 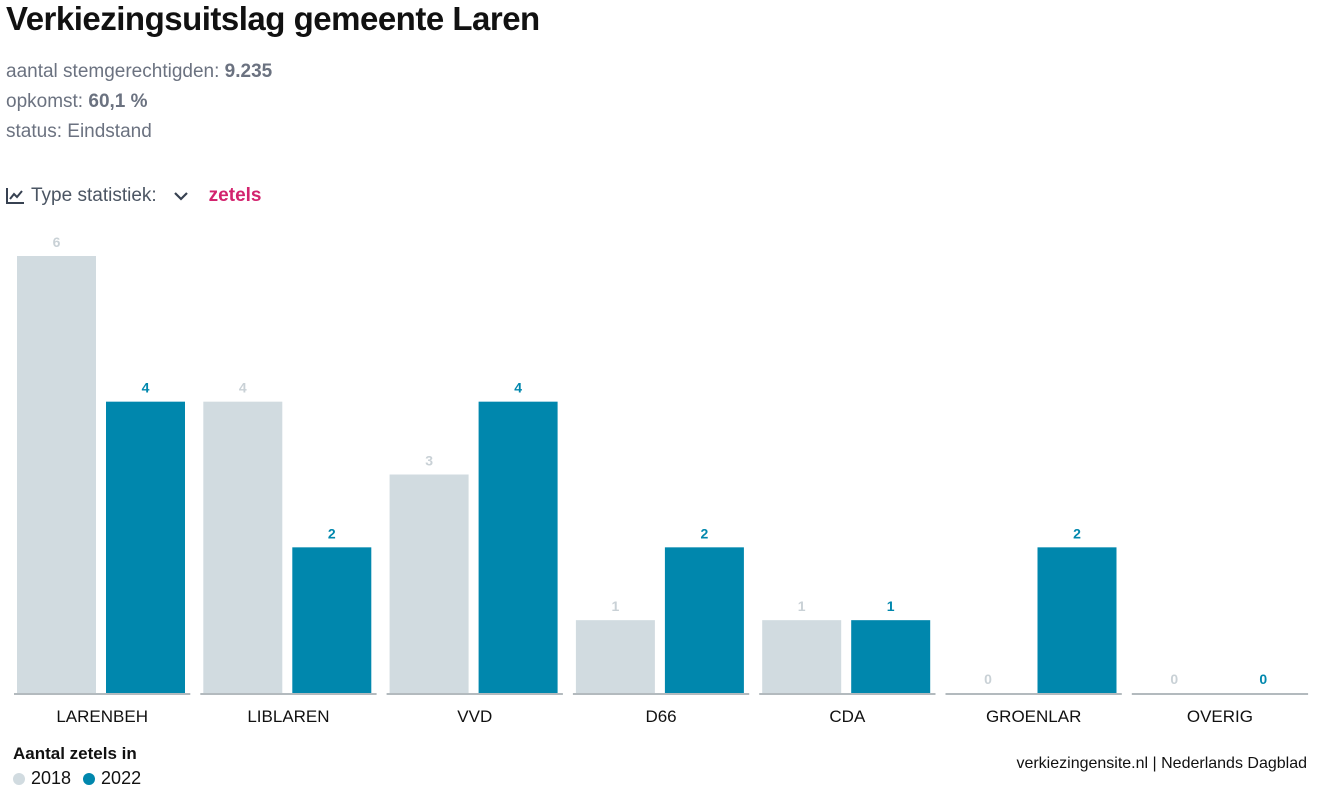 I want to click on bar-2022-larenbeh, so click(x=145, y=547).